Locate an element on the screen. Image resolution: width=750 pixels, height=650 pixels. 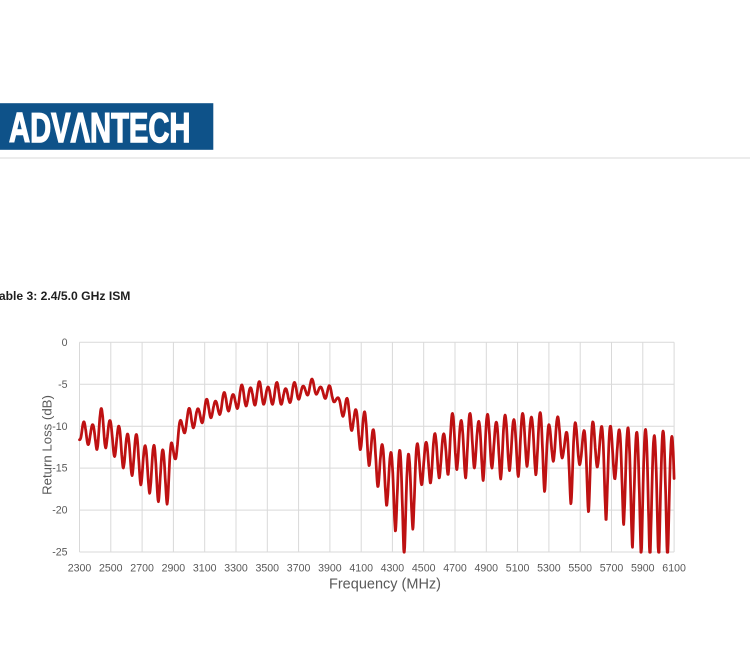
svg-text: 4700 is located at coordinates (455, 569).